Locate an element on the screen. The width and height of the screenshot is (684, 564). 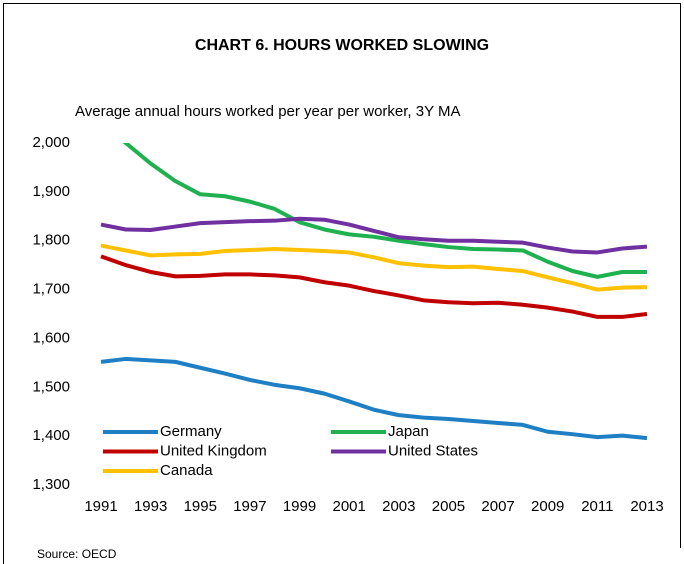
y-tick-label: 1,300 is located at coordinates (51, 484).